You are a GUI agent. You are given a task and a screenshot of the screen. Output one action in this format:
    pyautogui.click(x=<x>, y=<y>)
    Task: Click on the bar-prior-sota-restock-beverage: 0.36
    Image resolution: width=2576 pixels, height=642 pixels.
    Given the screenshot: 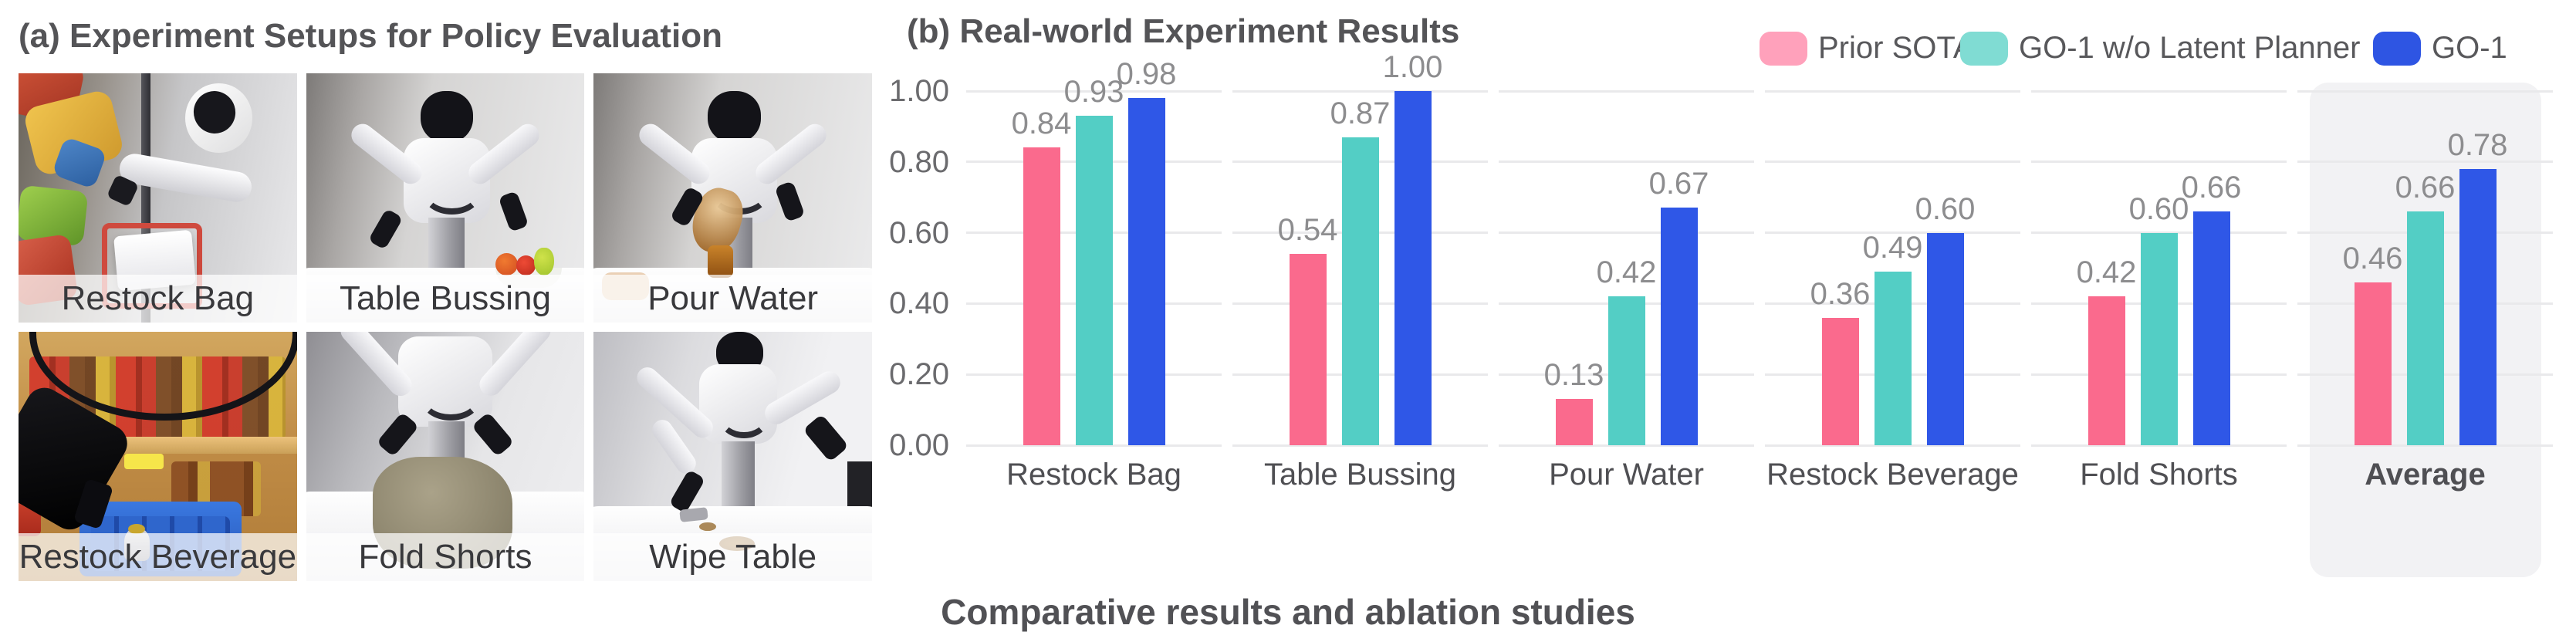 What is the action you would take?
    pyautogui.click(x=1840, y=361)
    